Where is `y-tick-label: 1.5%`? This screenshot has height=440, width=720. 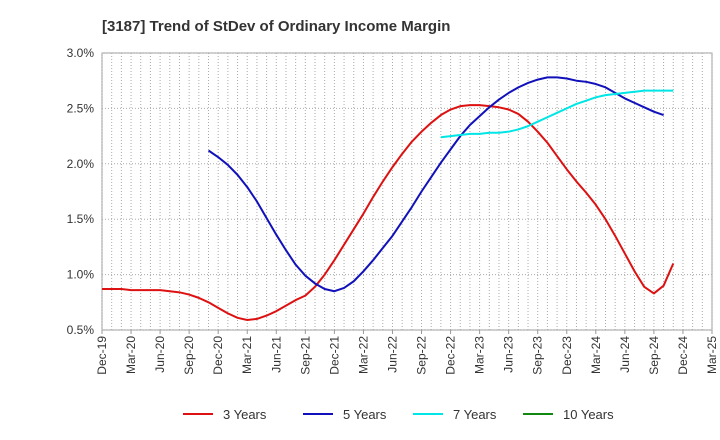
y-tick-label: 1.5% is located at coordinates (81, 219).